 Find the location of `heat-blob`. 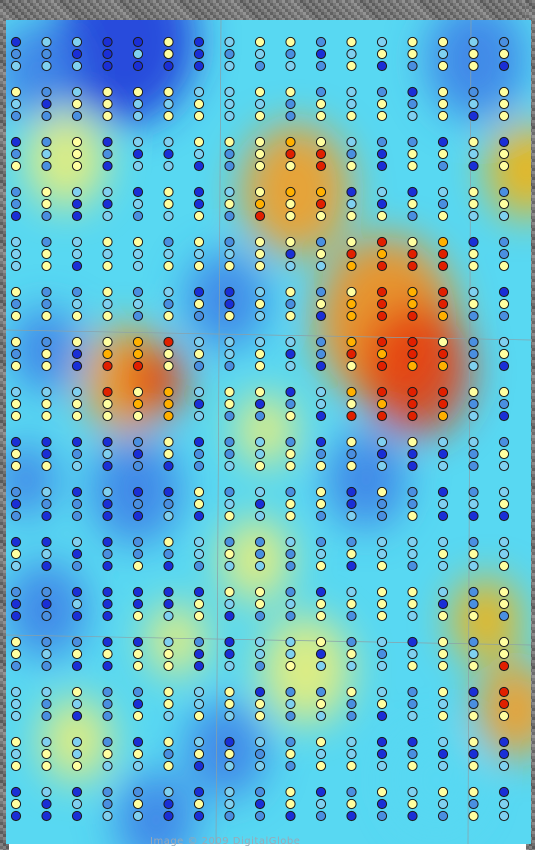

heat-blob is located at coordinates (266, 430).